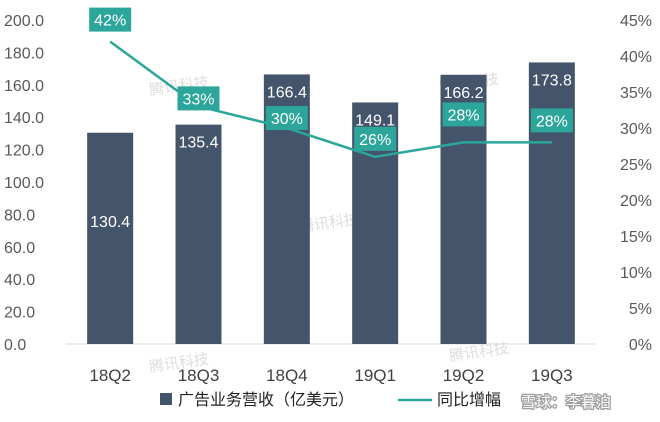 The image size is (660, 422). I want to click on snowball-icon, so click(508, 401).